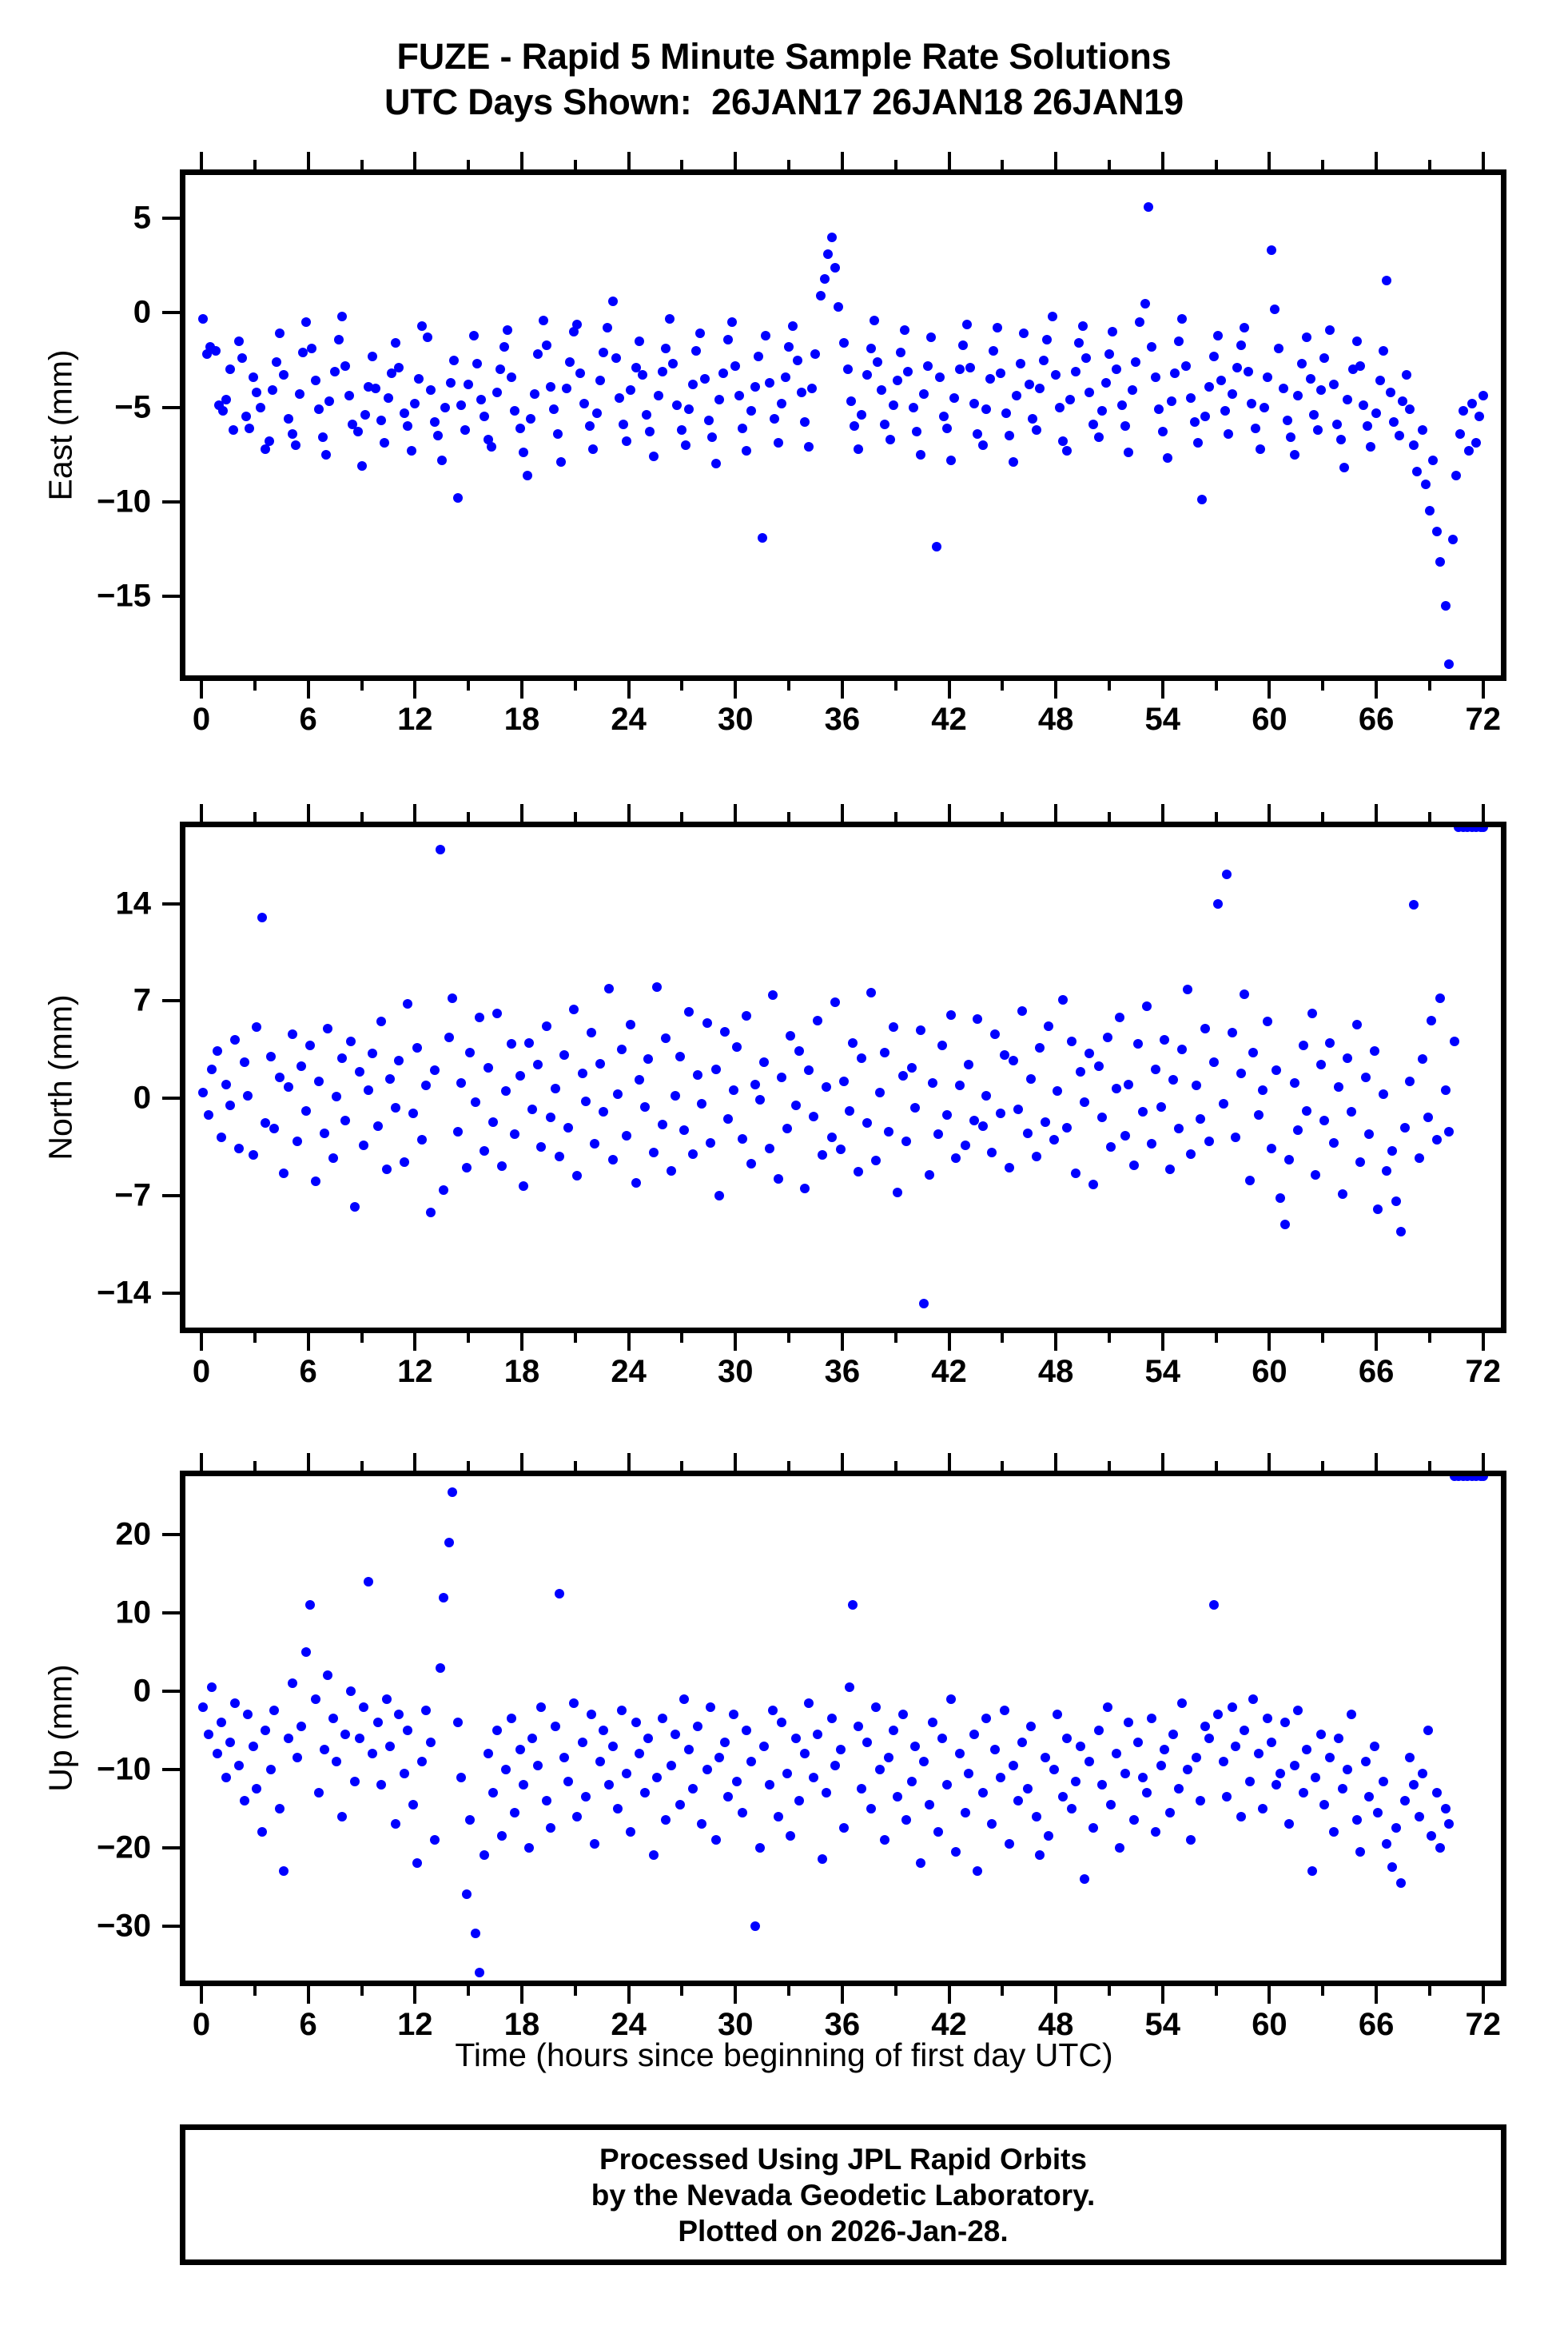 The width and height of the screenshot is (1568, 2341). I want to click on x-tick-label: 0, so click(201, 1372).